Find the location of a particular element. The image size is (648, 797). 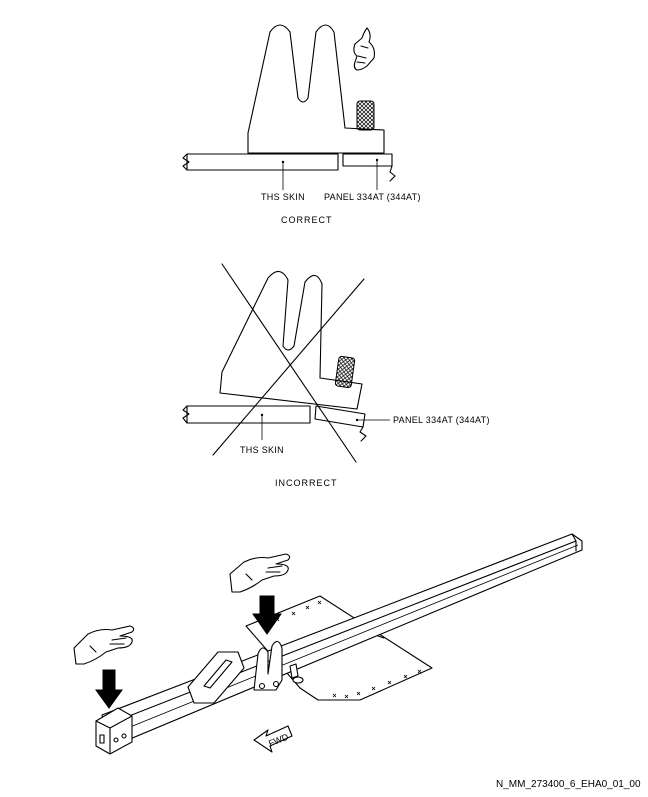

hand-icon-left is located at coordinates (104, 645).